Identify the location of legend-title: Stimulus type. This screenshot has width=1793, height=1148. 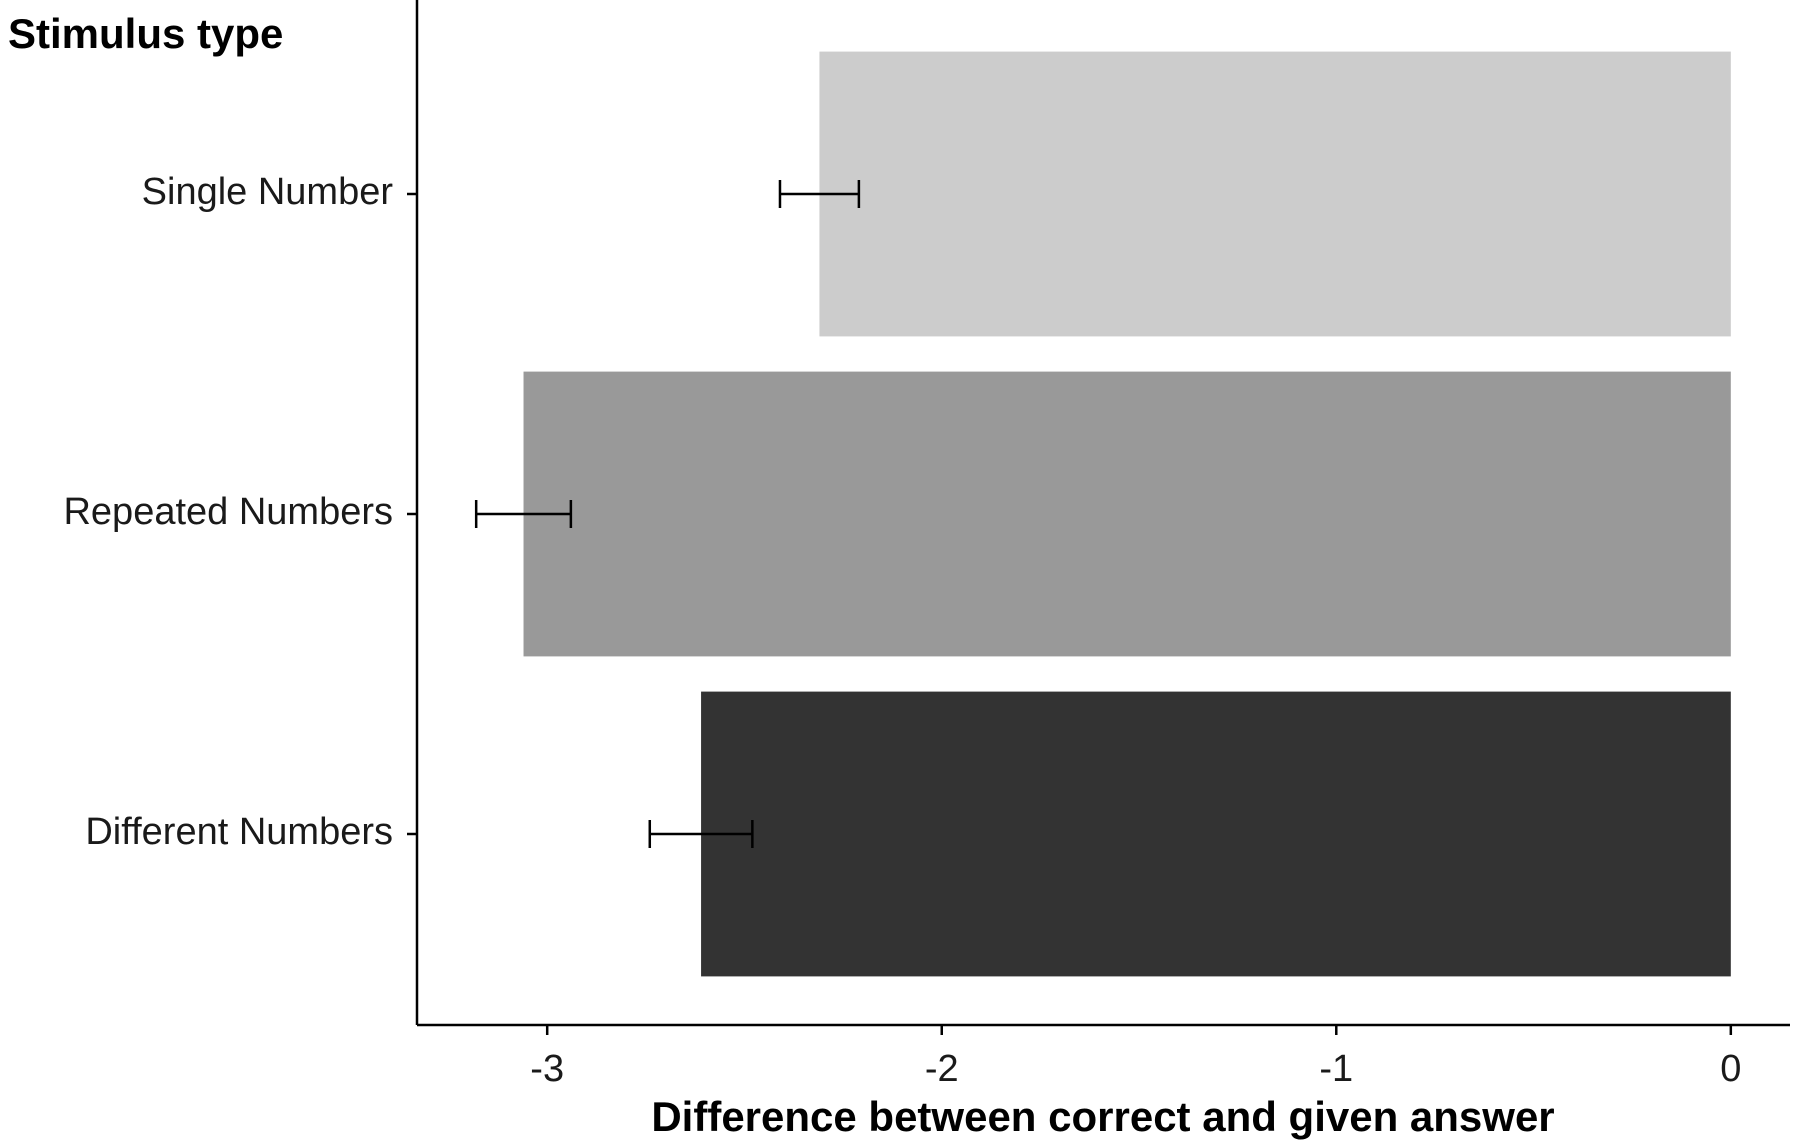
(145, 33).